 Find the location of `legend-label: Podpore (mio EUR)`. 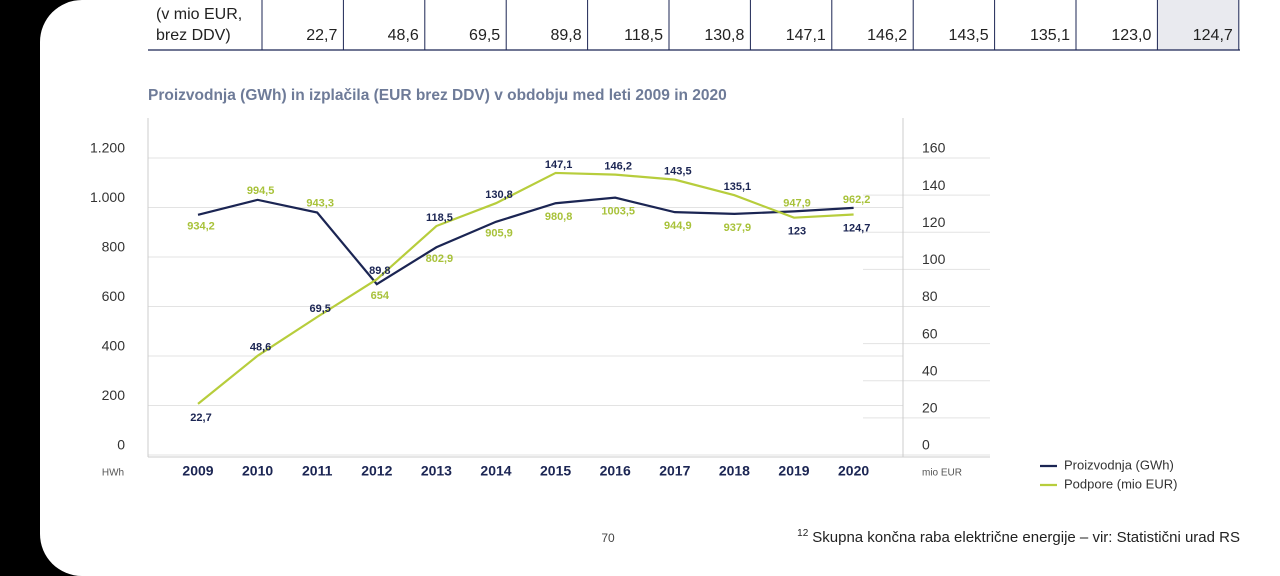

legend-label: Podpore (mio EUR) is located at coordinates (1120, 483).